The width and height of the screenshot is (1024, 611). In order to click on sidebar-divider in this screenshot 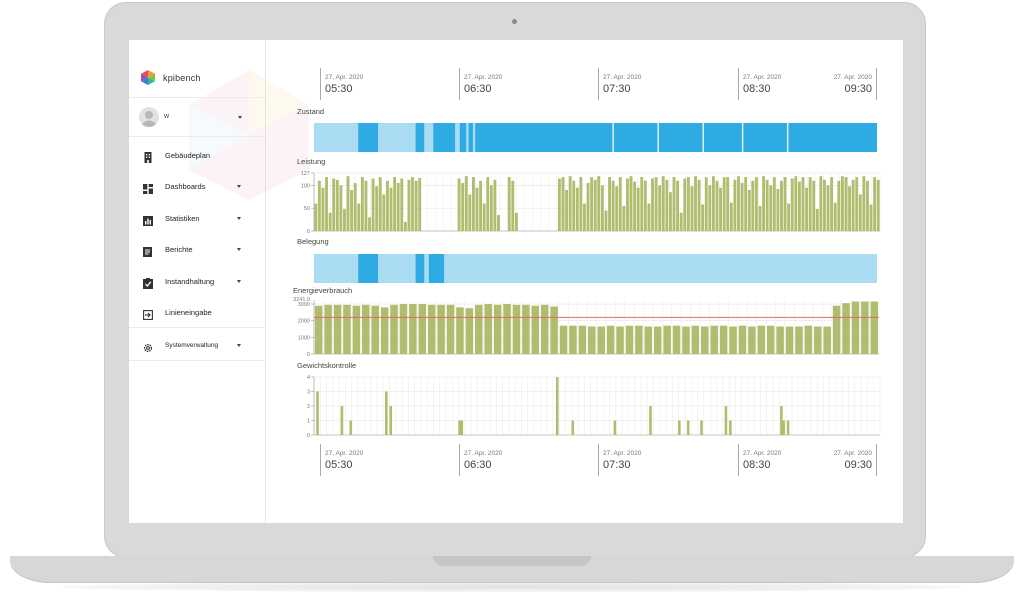, I will do `click(197, 360)`.